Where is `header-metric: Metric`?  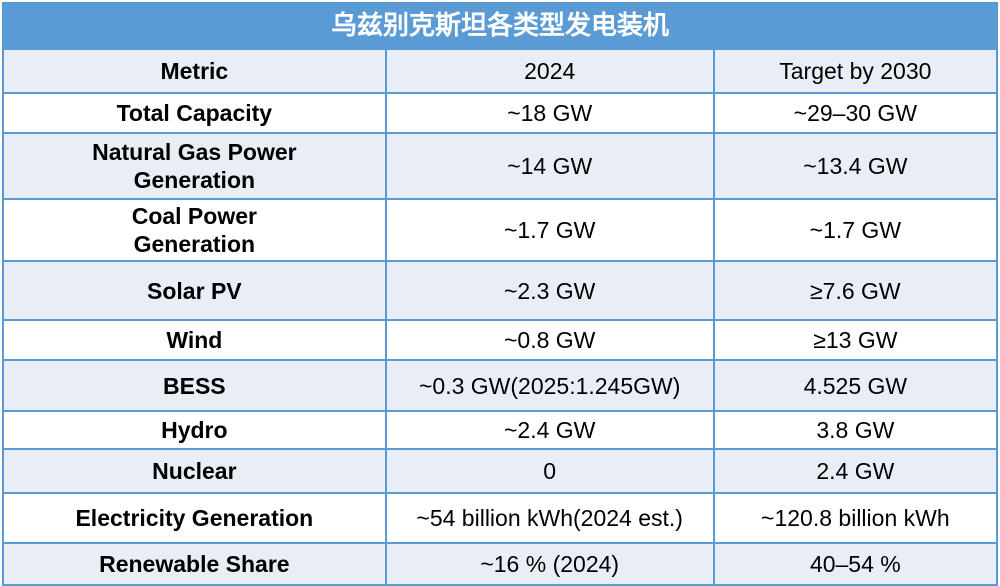
header-metric: Metric is located at coordinates (194, 71).